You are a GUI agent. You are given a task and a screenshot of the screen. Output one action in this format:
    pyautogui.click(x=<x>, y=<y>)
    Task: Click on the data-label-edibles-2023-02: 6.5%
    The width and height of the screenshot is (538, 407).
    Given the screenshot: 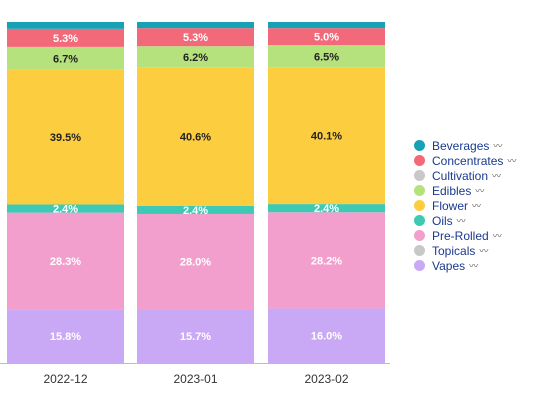 What is the action you would take?
    pyautogui.click(x=326, y=57)
    